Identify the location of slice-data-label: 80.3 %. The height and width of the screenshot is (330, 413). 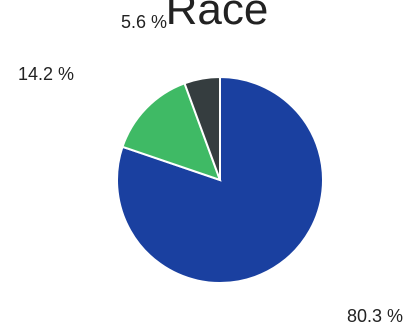
(375, 316).